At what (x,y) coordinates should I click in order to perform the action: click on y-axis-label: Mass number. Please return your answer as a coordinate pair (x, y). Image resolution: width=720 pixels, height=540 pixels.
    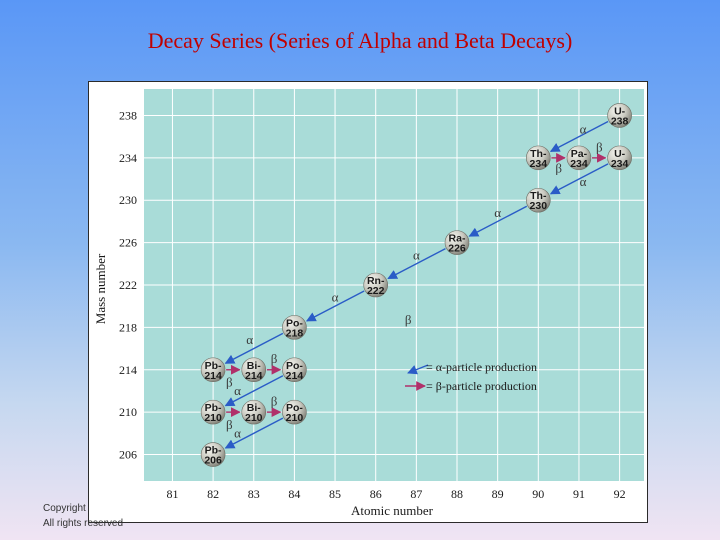
    Looking at the image, I should click on (100, 288).